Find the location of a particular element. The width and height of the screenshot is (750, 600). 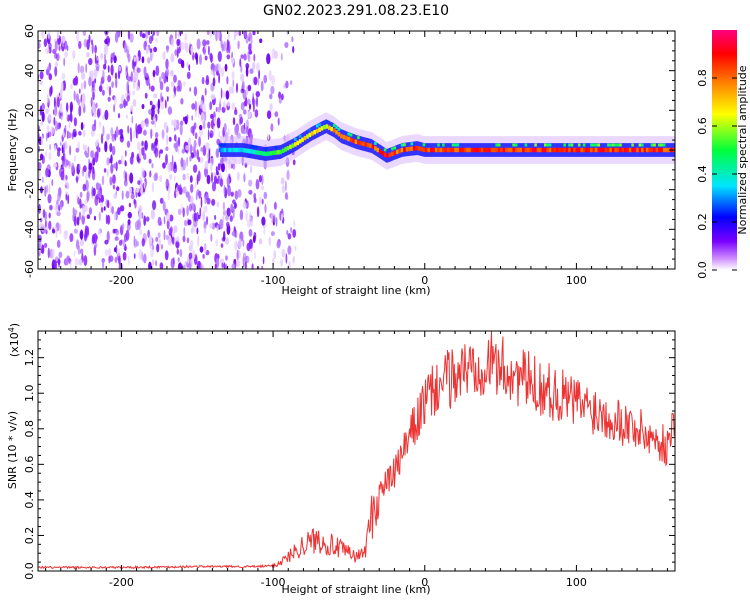

snr-x-tick-label: -100 is located at coordinates (273, 582).